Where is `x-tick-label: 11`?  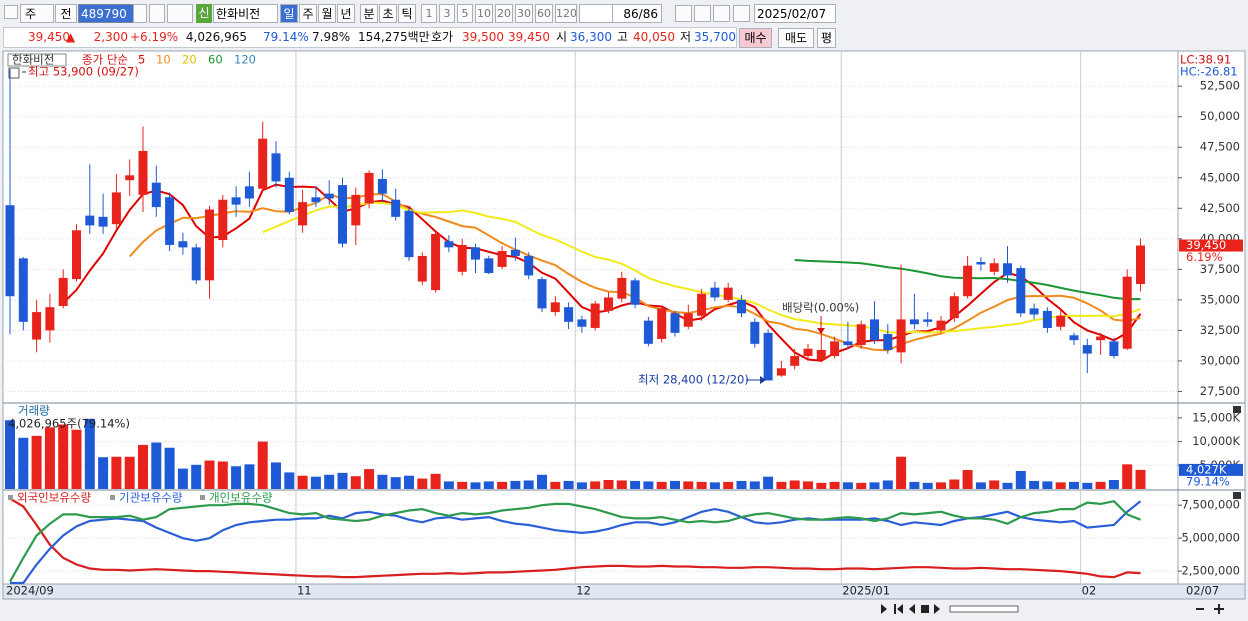
x-tick-label: 11 is located at coordinates (304, 591).